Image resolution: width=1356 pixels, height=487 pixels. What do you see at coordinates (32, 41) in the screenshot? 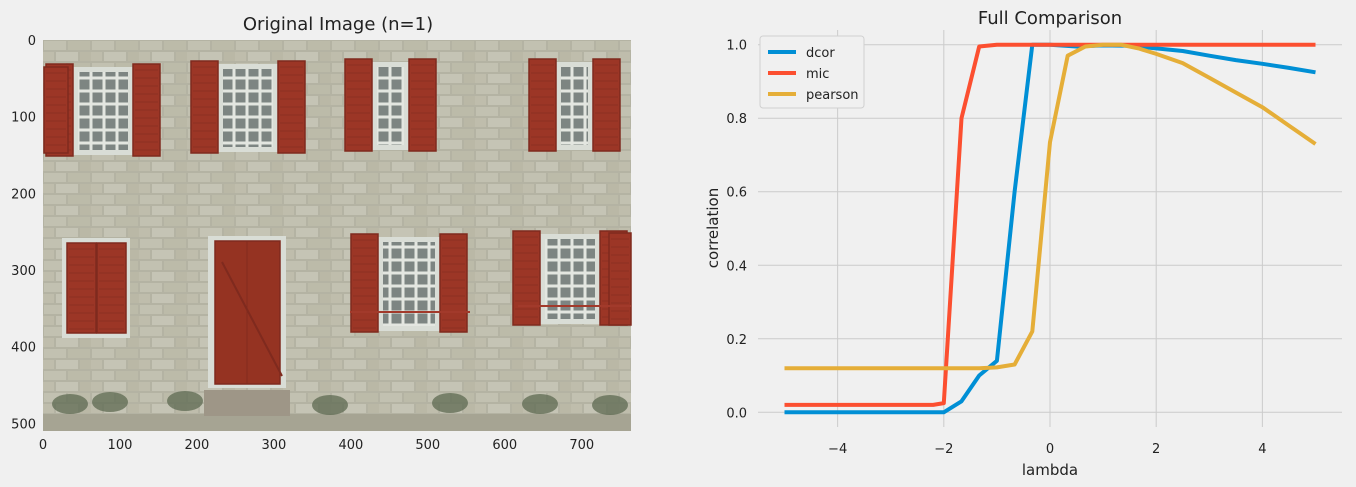
I see `image-y-tick-label: 0` at bounding box center [32, 41].